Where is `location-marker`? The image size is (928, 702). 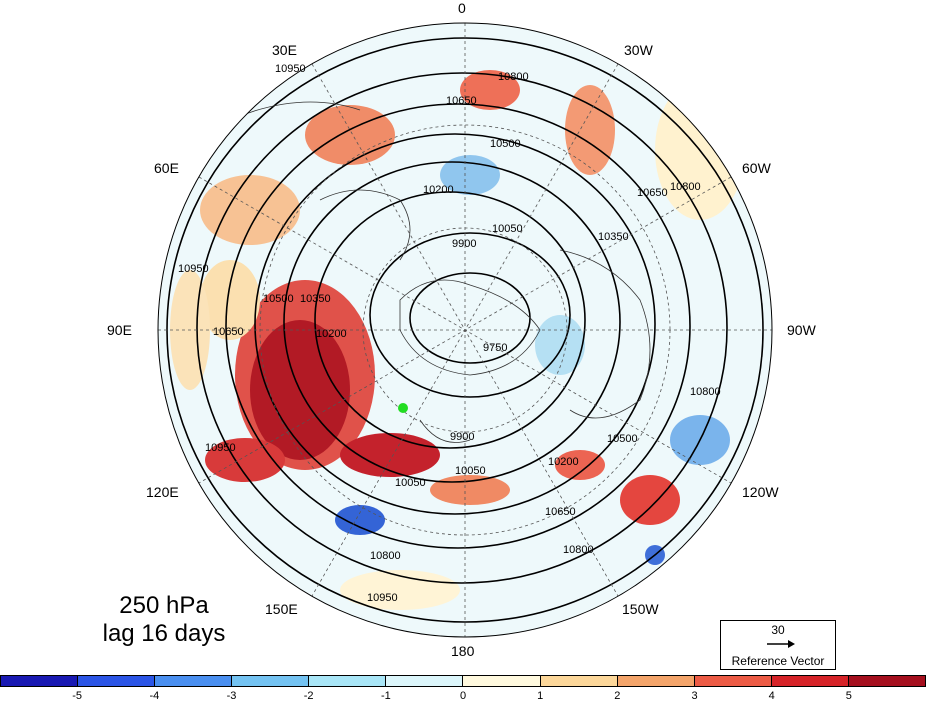
location-marker is located at coordinates (403, 408).